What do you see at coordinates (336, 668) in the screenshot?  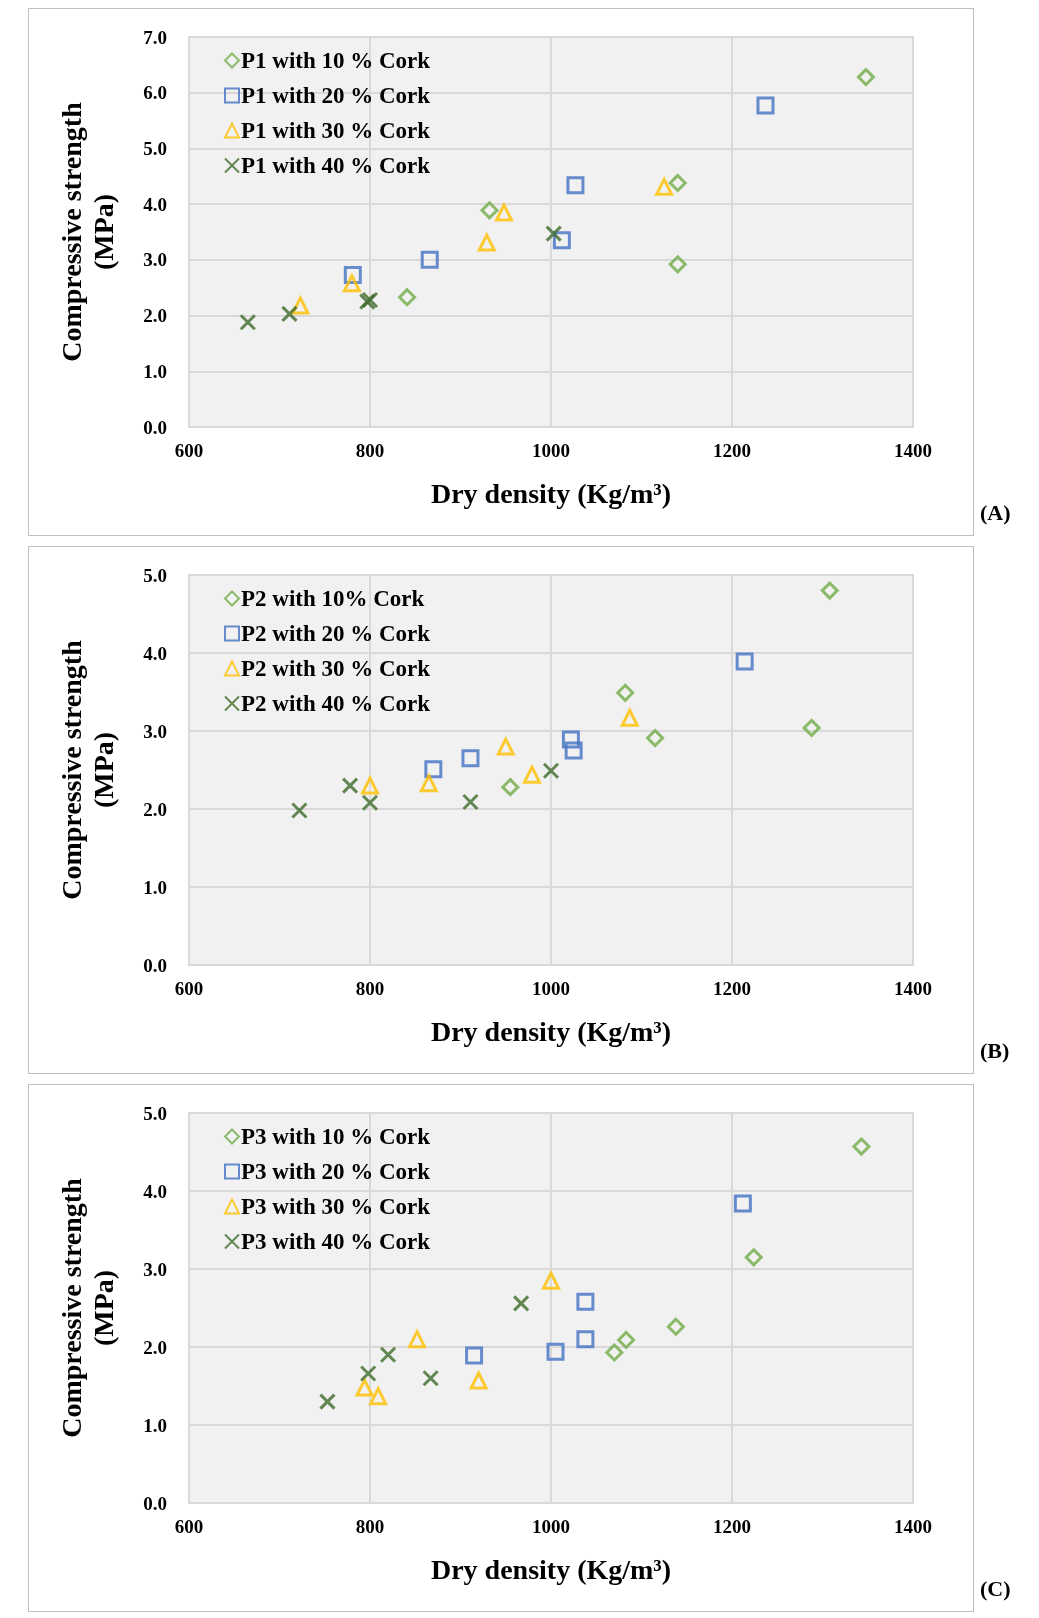 I see `legend-label: P2 with 30 % Cork` at bounding box center [336, 668].